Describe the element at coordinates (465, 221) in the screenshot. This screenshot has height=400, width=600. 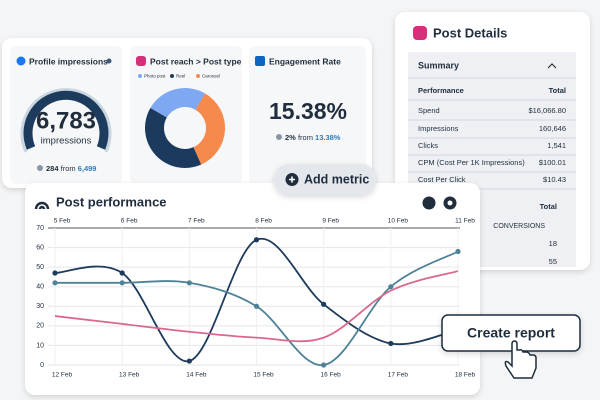
I see `x2-tick-label: 11 Feb` at that location.